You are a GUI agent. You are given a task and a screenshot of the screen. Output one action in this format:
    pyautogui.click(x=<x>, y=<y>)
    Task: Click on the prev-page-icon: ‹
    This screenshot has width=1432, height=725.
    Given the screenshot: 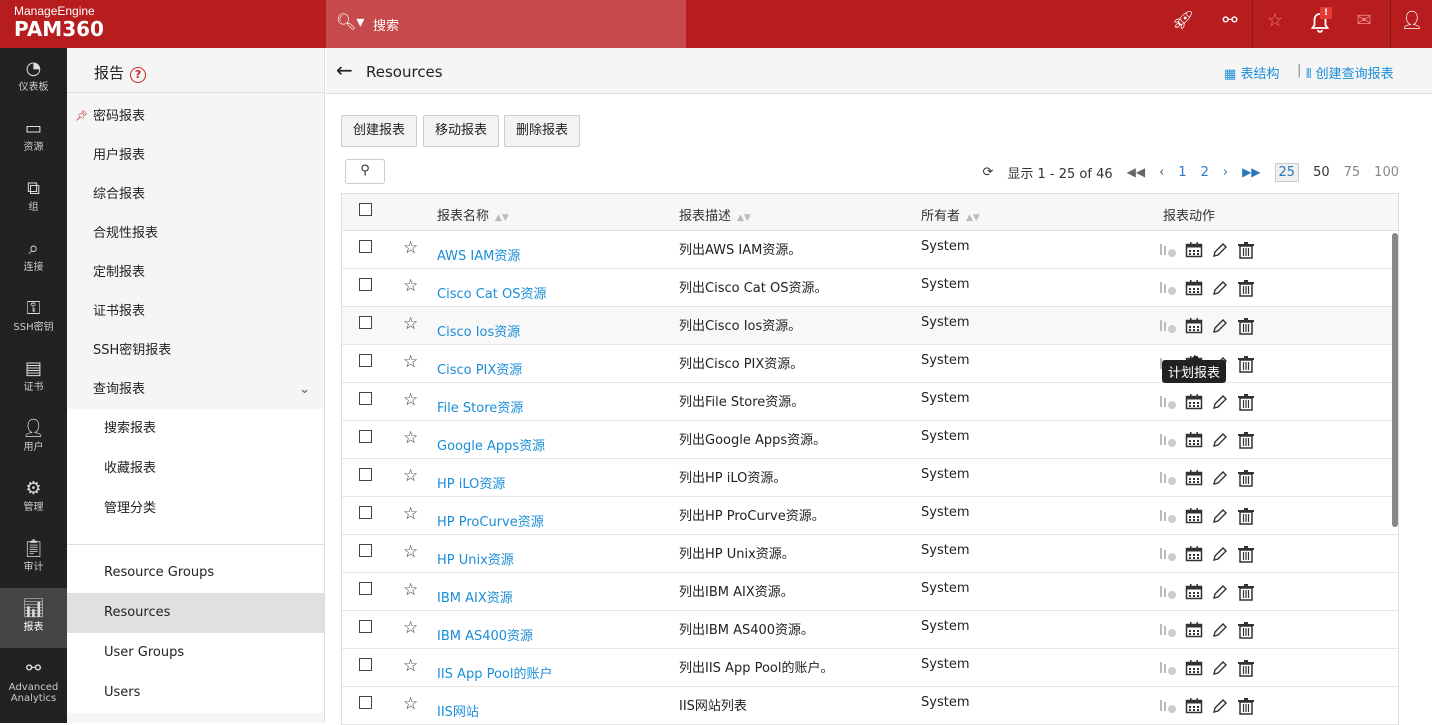 What is the action you would take?
    pyautogui.click(x=1162, y=172)
    